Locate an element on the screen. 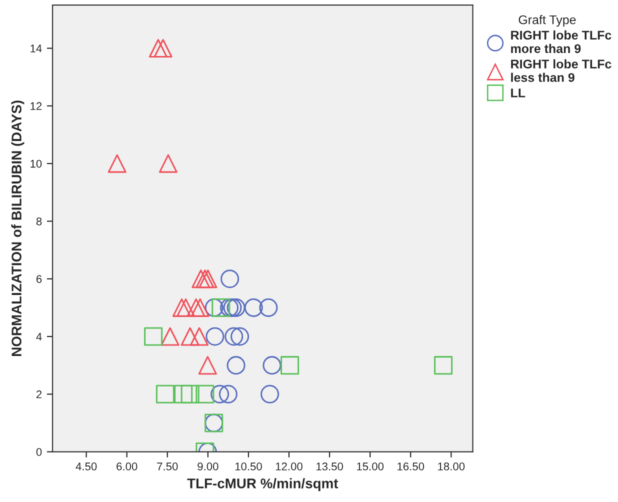  x-tick-label: 16.50 is located at coordinates (411, 466).